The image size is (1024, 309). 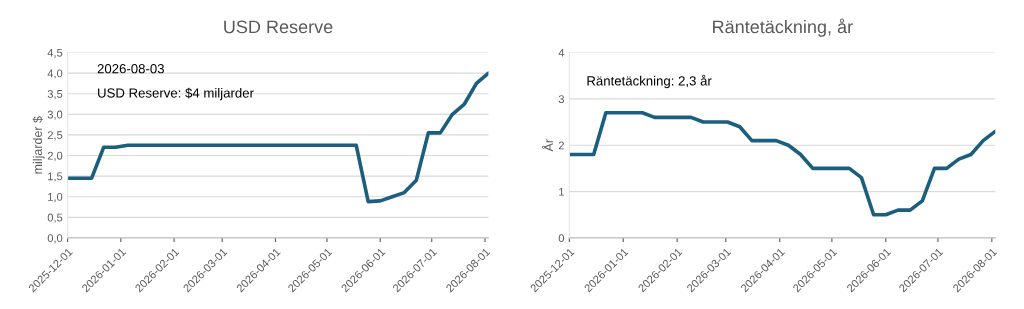 I want to click on y-tick-label: 1, so click(x=561, y=191).